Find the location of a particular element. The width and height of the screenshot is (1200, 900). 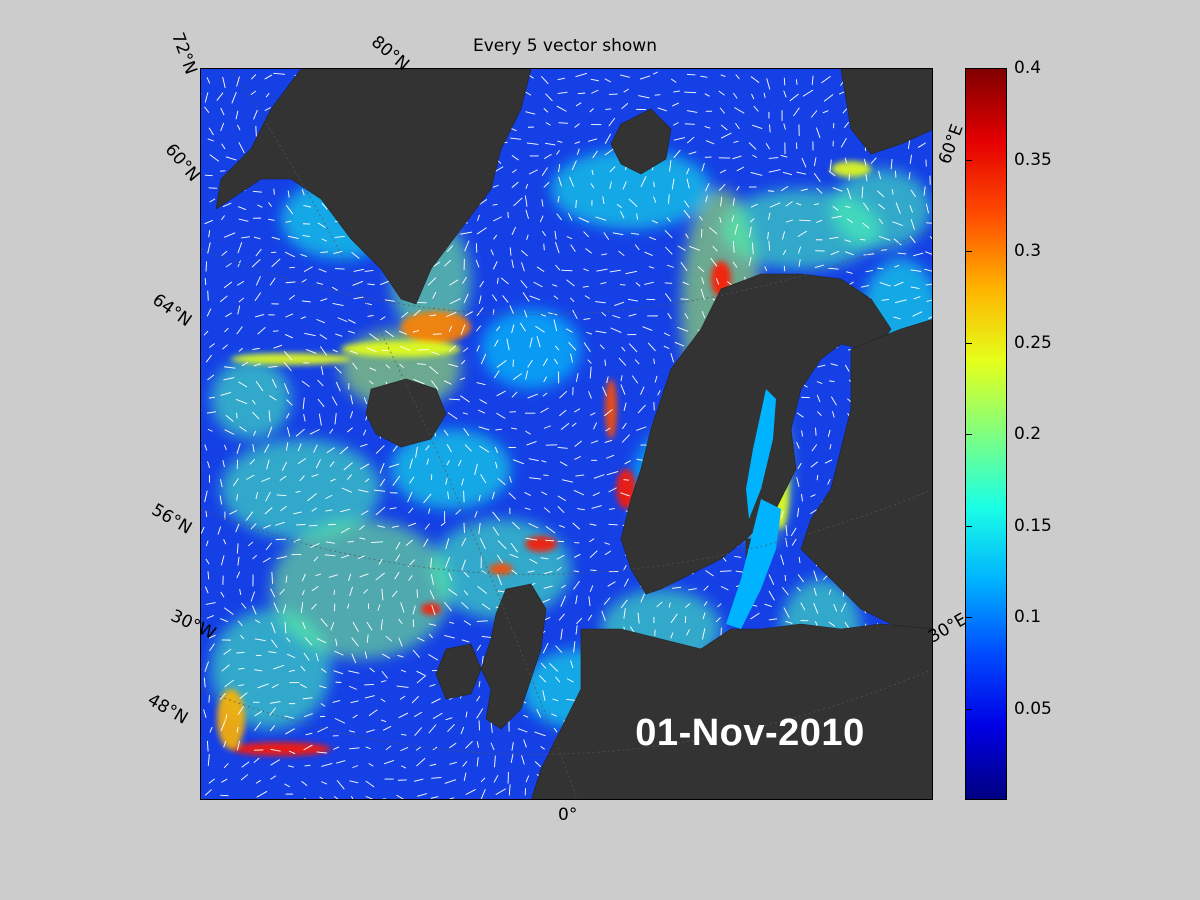

speed-hot-spot is located at coordinates (436, 327).